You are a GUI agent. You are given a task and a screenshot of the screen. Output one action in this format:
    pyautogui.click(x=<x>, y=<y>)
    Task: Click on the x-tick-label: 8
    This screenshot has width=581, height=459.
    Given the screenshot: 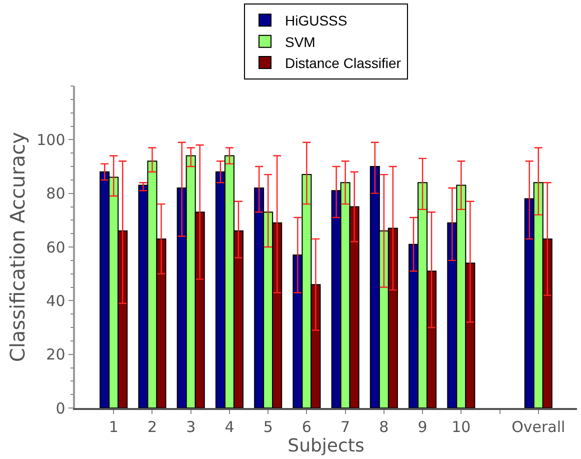 What is the action you would take?
    pyautogui.click(x=384, y=427)
    